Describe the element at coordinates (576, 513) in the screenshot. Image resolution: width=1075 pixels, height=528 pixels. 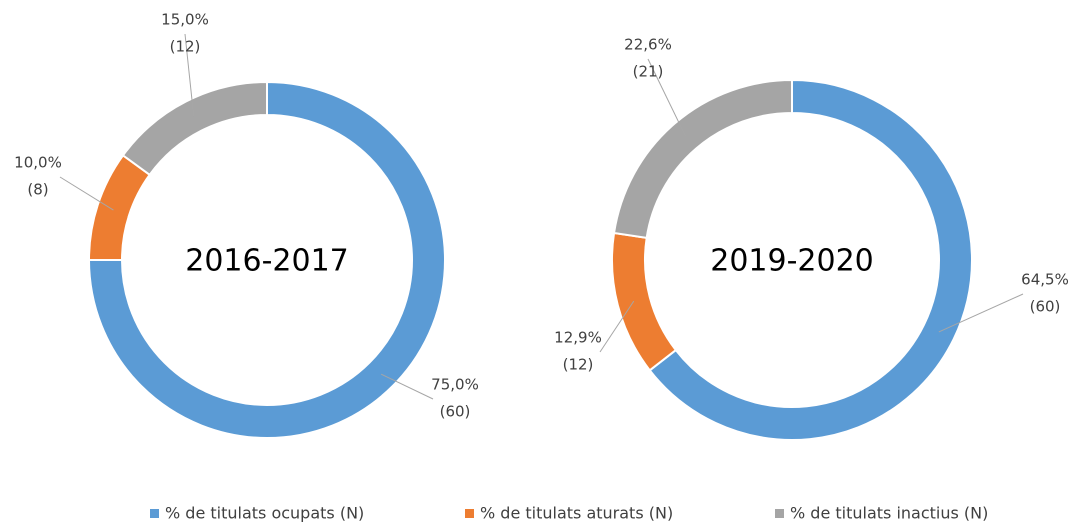
I see `legend-label: % de titulats aturats (N)` at that location.